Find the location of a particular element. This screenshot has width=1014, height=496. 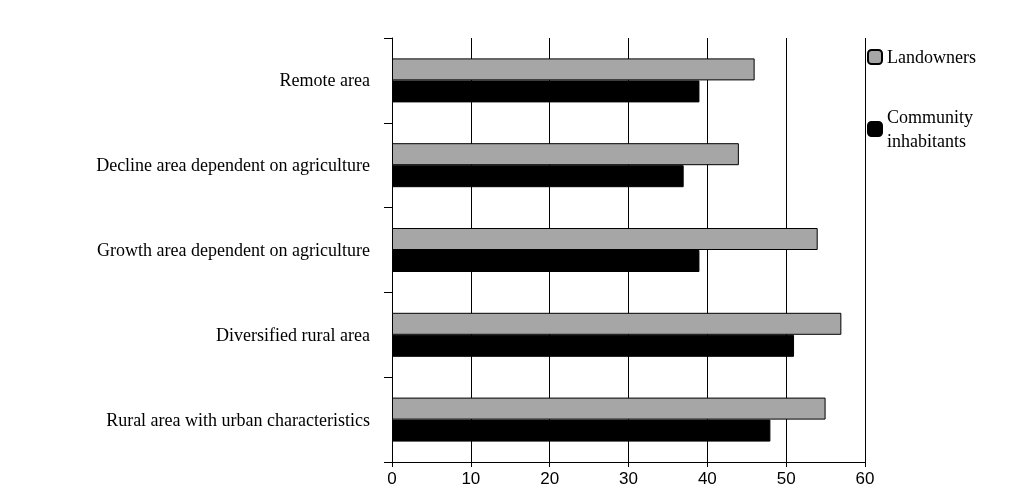

x-tick-label: 20 is located at coordinates (550, 478).